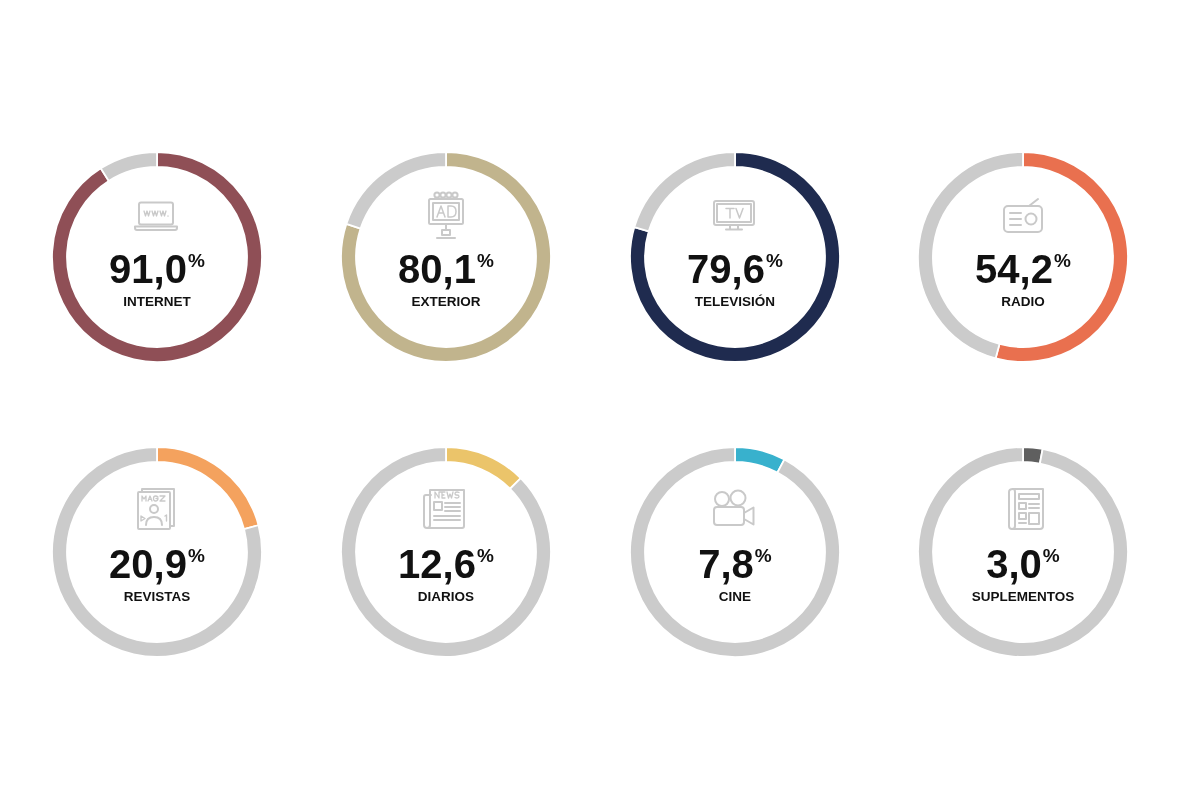  I want to click on text: 7,8$^{%}$, so click(735, 564).